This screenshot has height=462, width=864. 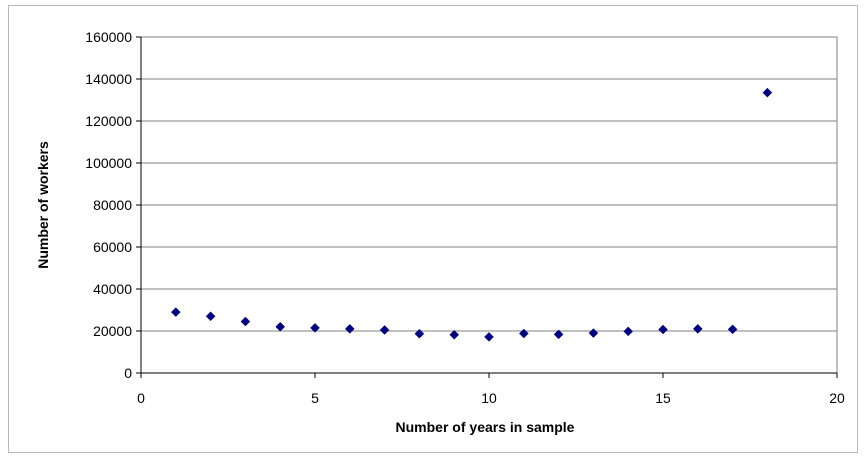 I want to click on y-tick-label: 140000, so click(x=108, y=79).